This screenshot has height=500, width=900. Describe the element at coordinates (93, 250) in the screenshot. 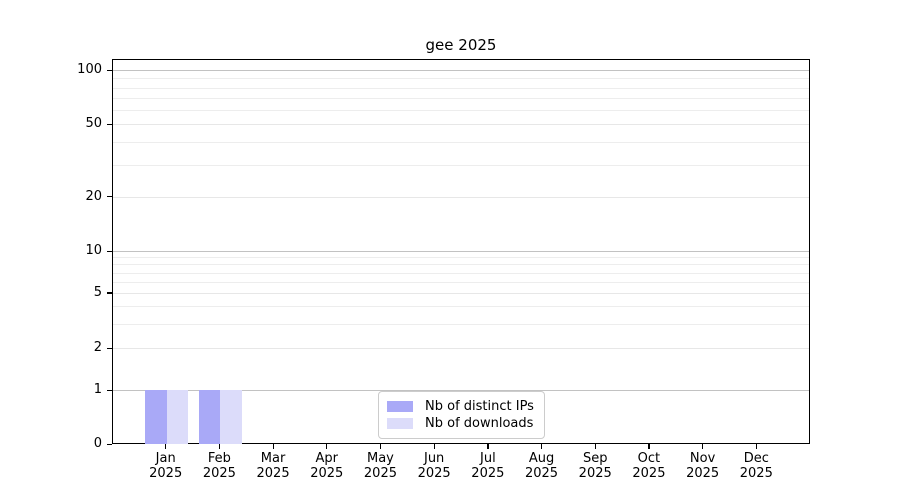

I see `y-tick-label-10: 10` at that location.